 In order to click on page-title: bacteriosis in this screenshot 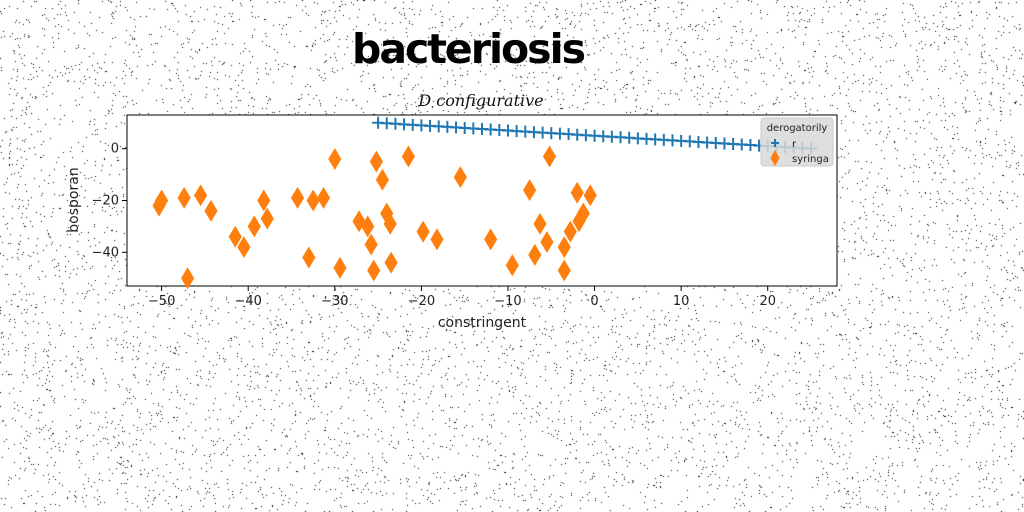, I will do `click(469, 49)`.